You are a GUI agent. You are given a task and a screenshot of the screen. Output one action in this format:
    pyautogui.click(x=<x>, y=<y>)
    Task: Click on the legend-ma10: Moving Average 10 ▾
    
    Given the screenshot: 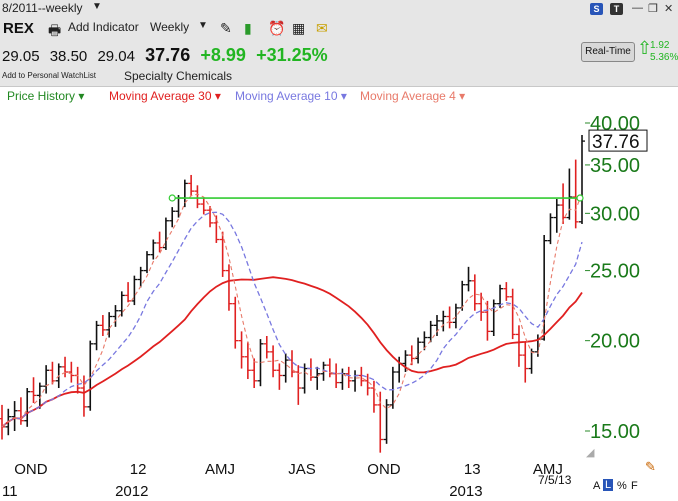 What is the action you would take?
    pyautogui.click(x=291, y=96)
    